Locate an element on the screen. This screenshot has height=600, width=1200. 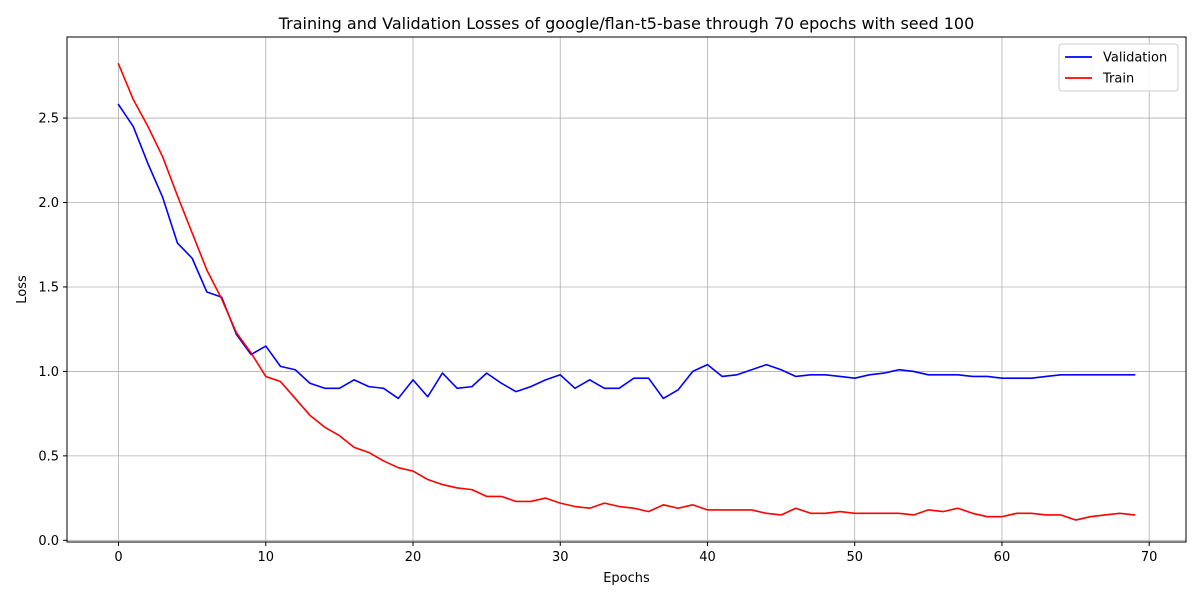
legend-box is located at coordinates (1118, 67).